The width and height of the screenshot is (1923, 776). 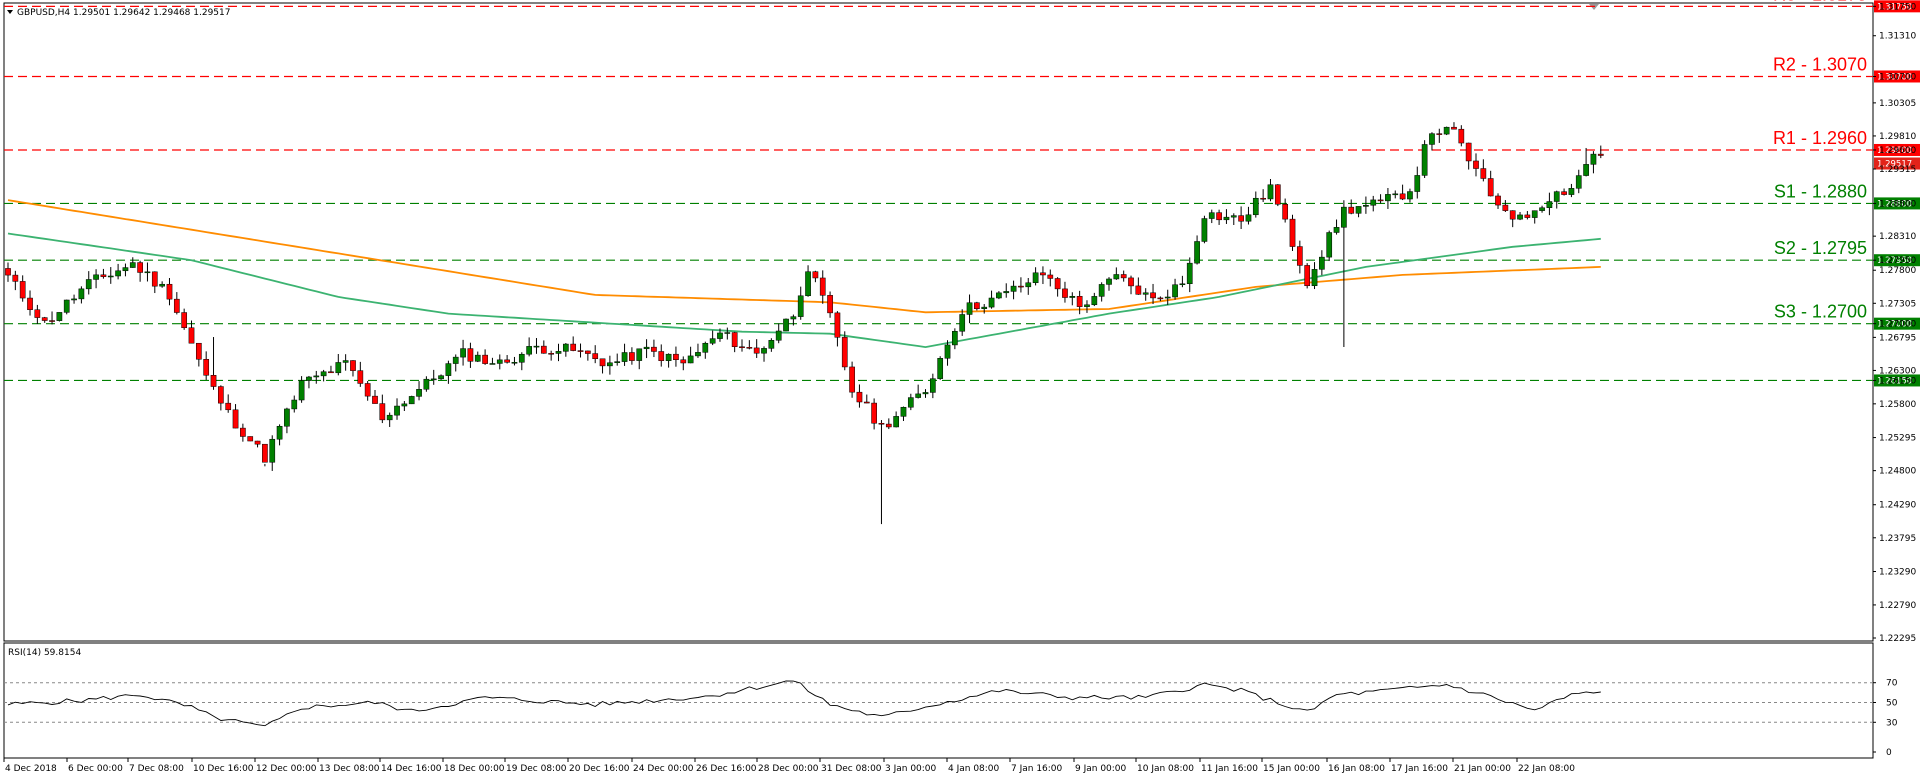 I want to click on y-tick-label: 1.29315, so click(x=1897, y=170).